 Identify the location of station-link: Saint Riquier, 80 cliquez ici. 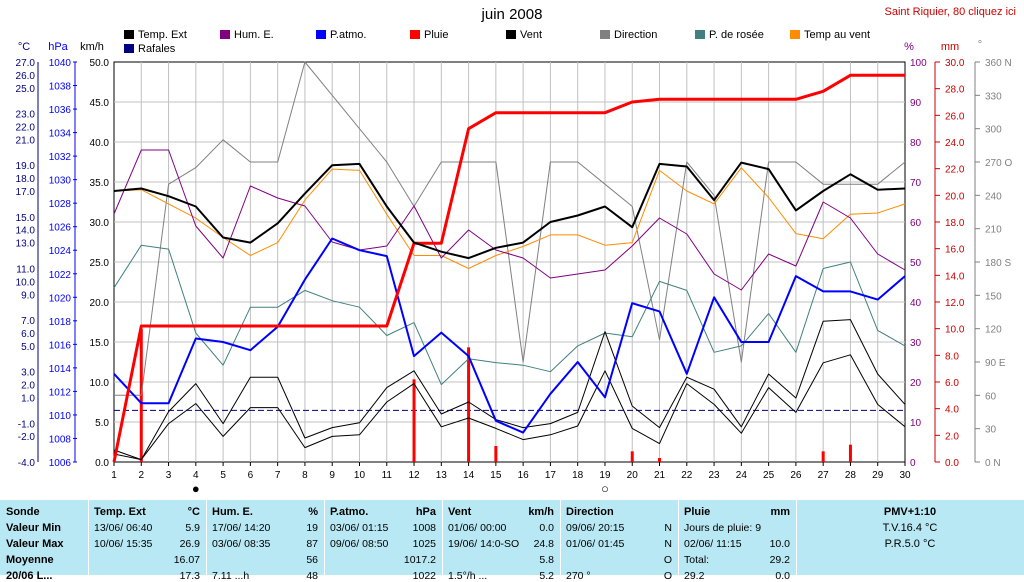
(950, 12).